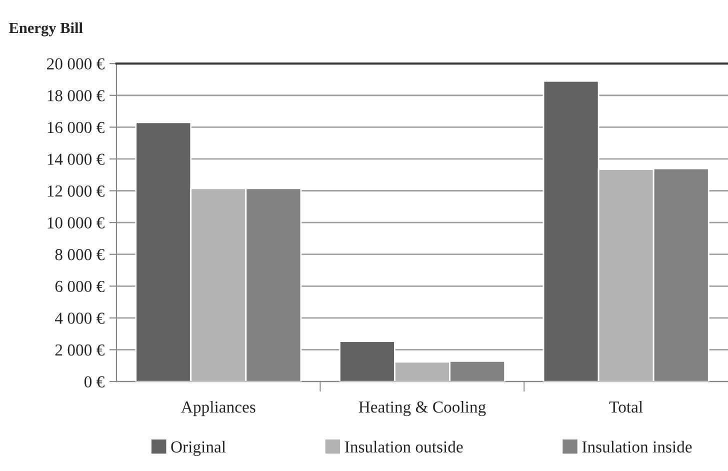  Describe the element at coordinates (403, 446) in the screenshot. I see `legend-label: Insulation outside` at that location.